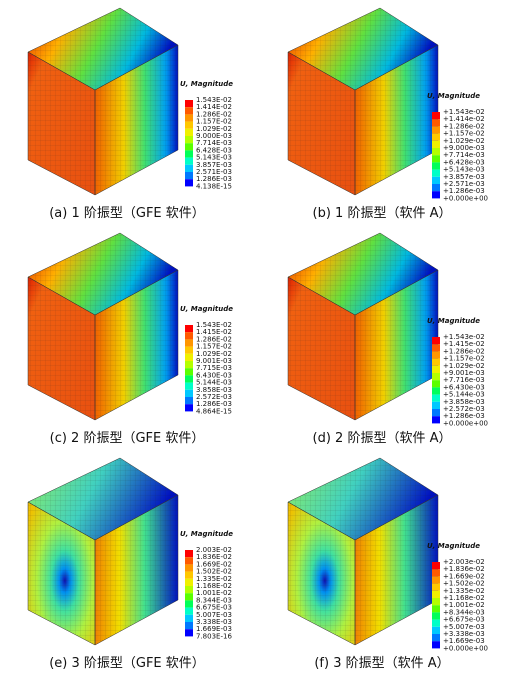 The height and width of the screenshot is (680, 510). Describe the element at coordinates (464, 598) in the screenshot. I see `legend-label: +1.168e-02` at that location.